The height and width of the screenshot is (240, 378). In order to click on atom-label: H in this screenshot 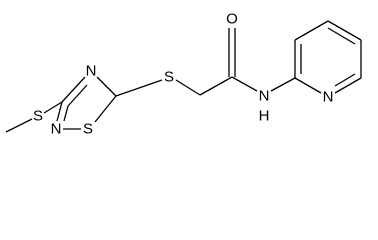, I will do `click(264, 116)`.